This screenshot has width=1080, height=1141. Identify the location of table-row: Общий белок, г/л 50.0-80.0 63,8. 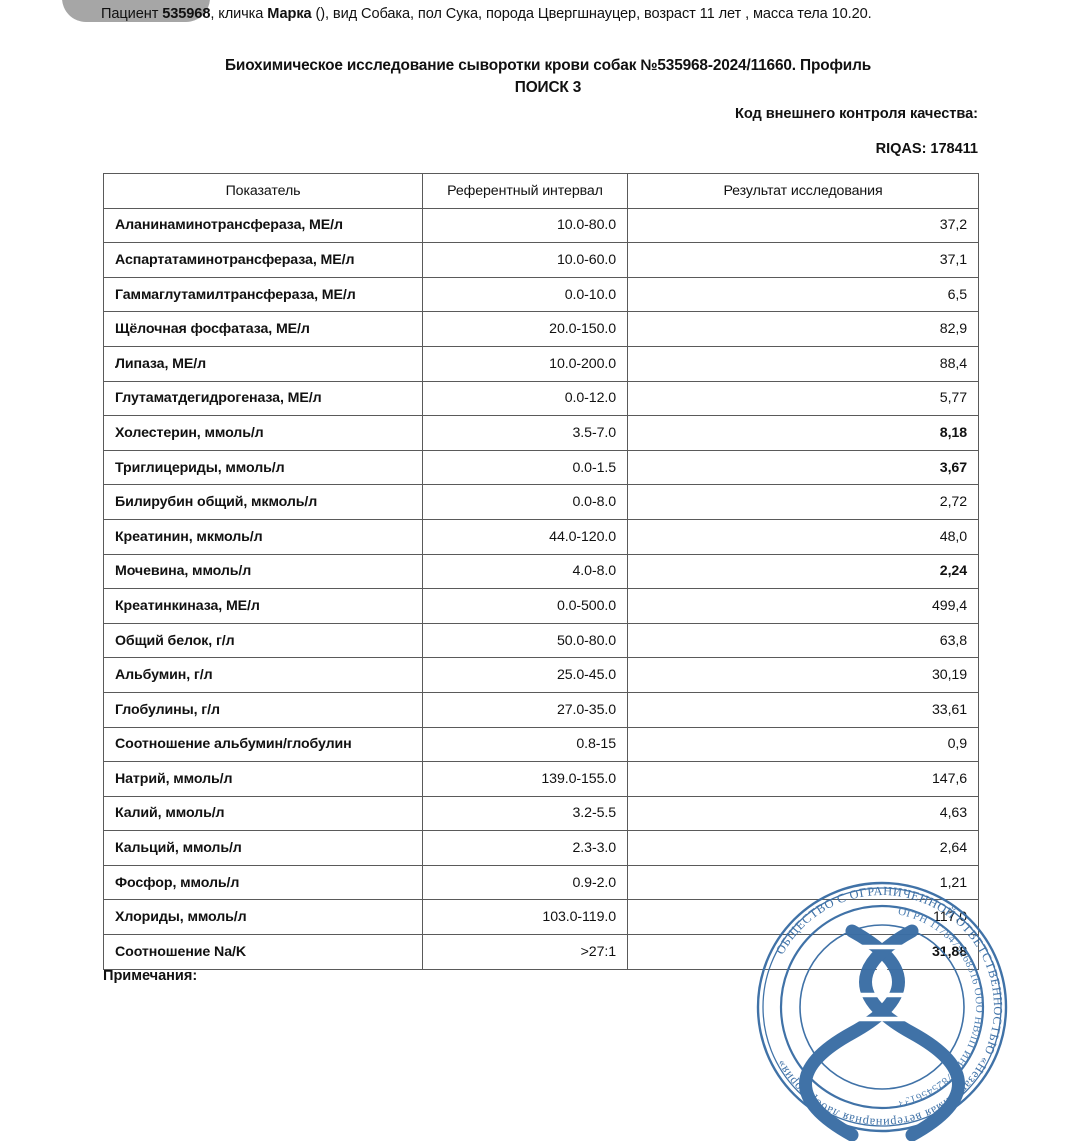
(541, 640).